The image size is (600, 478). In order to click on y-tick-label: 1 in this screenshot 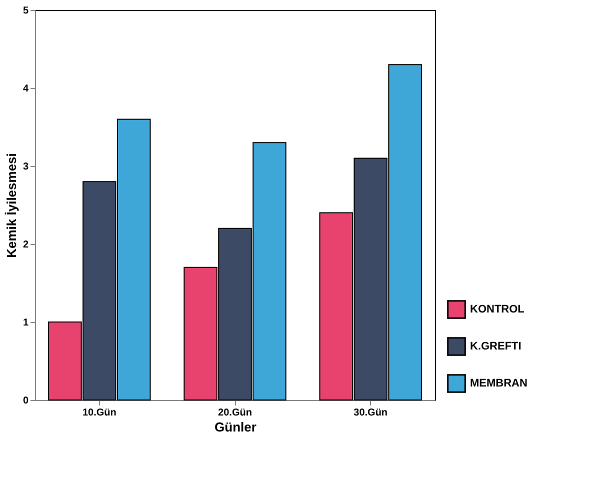, I will do `click(25, 323)`.